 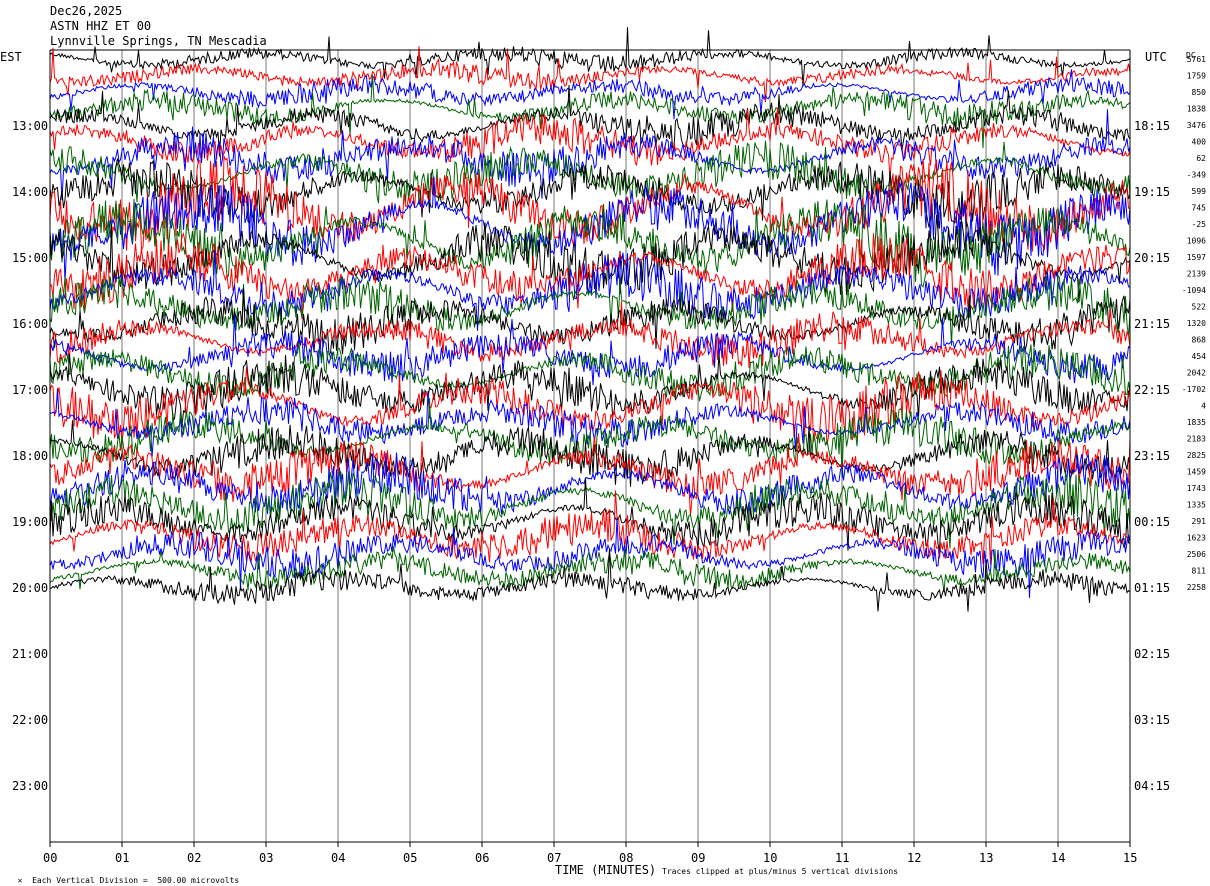 What do you see at coordinates (30, 720) in the screenshot?
I see `est-hour-label: 22:00` at bounding box center [30, 720].